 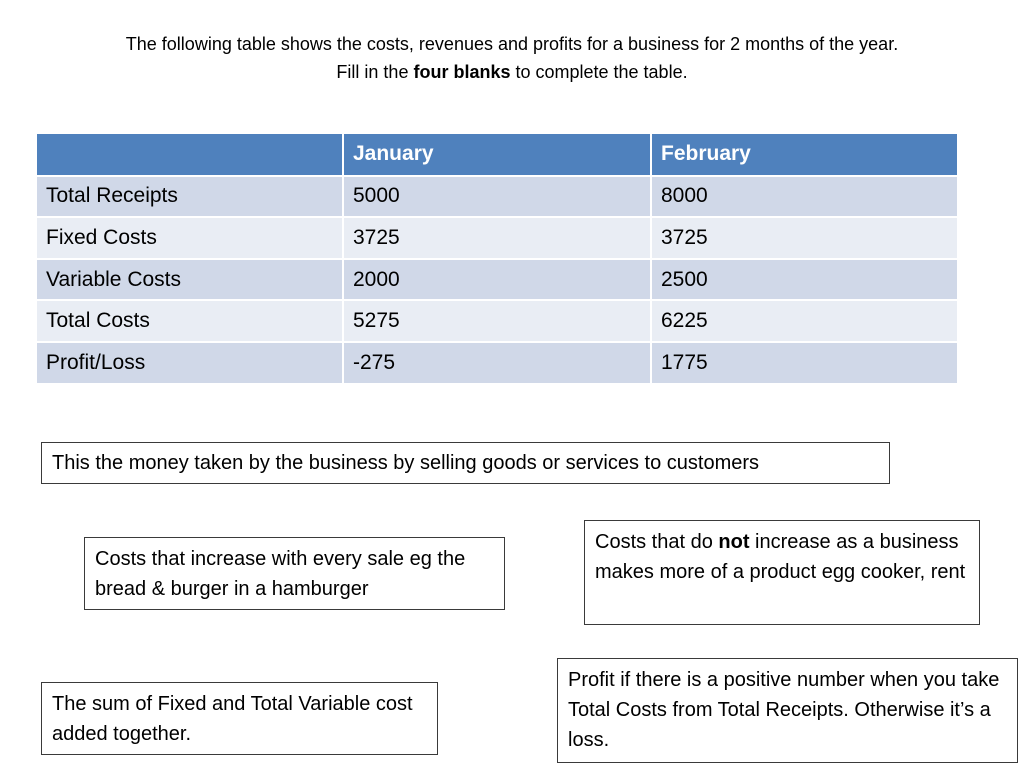 What do you see at coordinates (804, 155) in the screenshot?
I see `header-february: February` at bounding box center [804, 155].